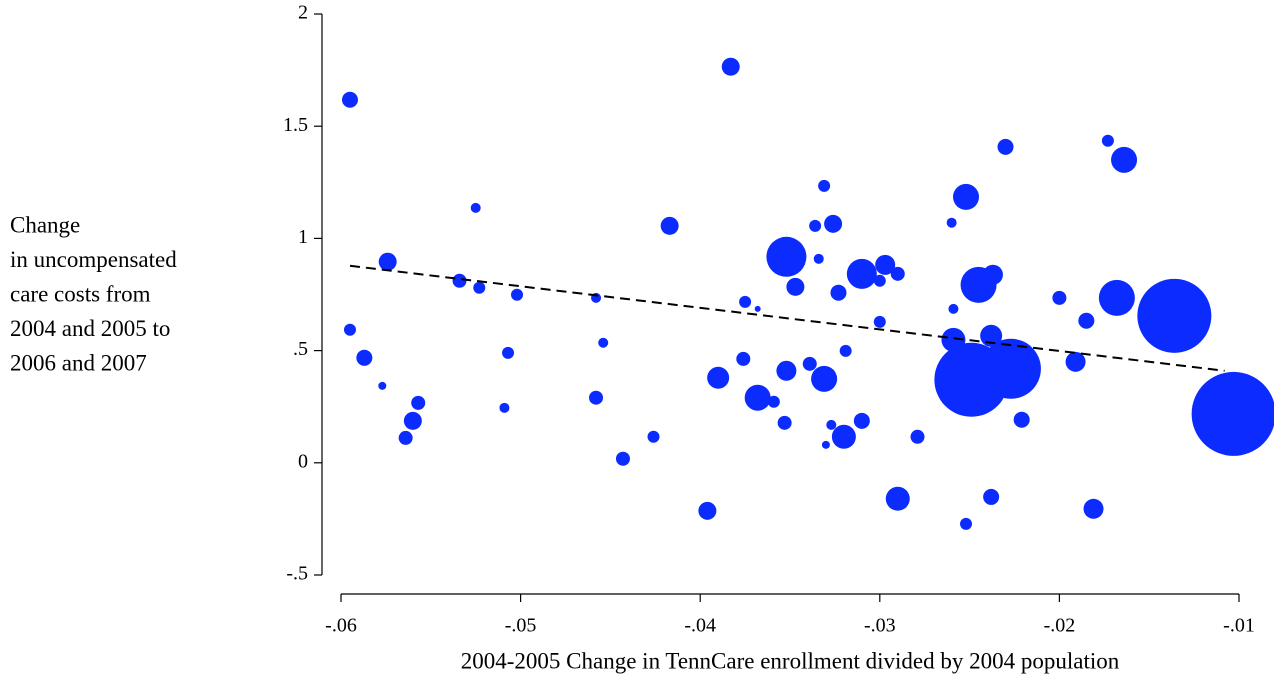  I want to click on x-tick-label: -.06, so click(341, 626).